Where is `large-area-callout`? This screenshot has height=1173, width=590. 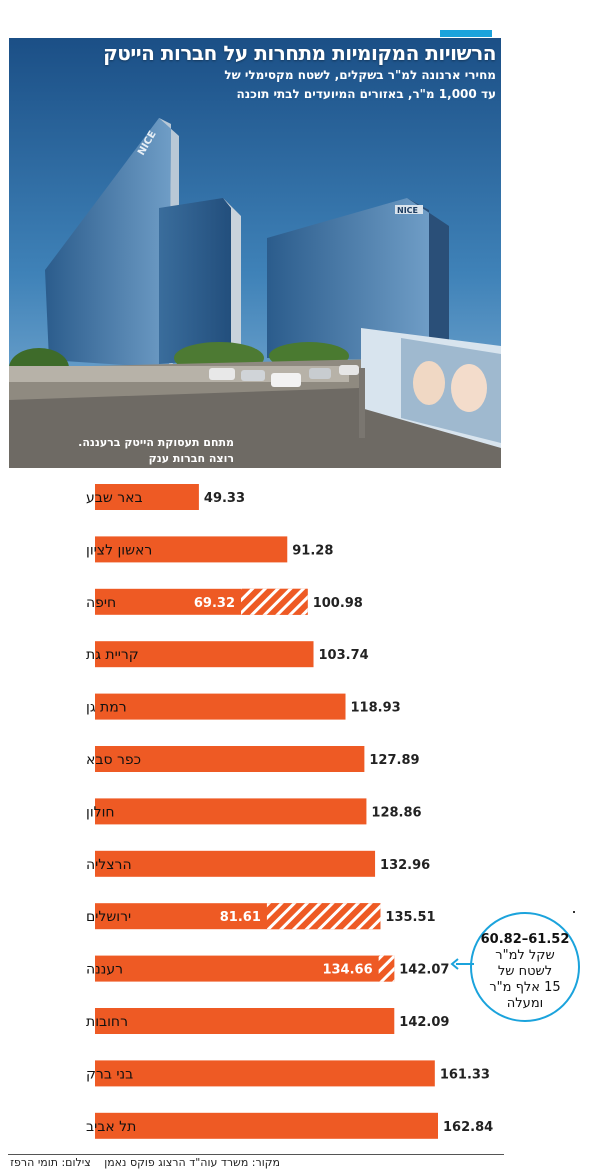
large-area-callout is located at coordinates (525, 967).